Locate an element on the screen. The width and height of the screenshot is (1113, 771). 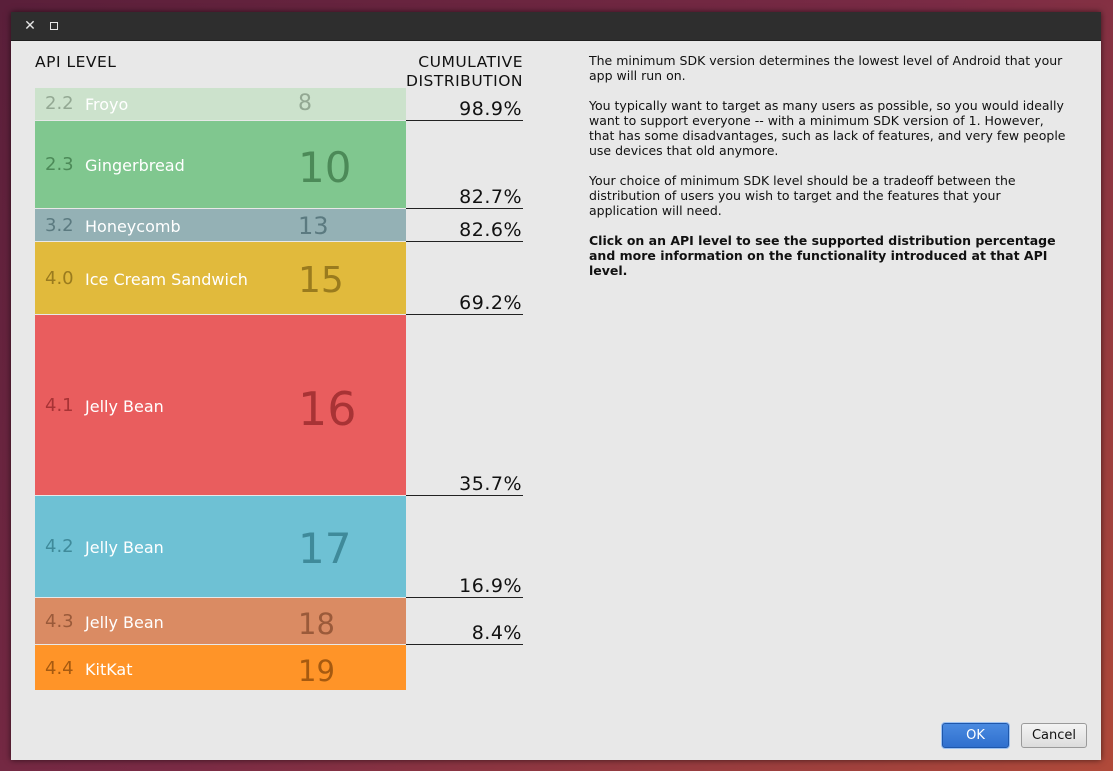
band-api-number: 10 is located at coordinates (325, 167).